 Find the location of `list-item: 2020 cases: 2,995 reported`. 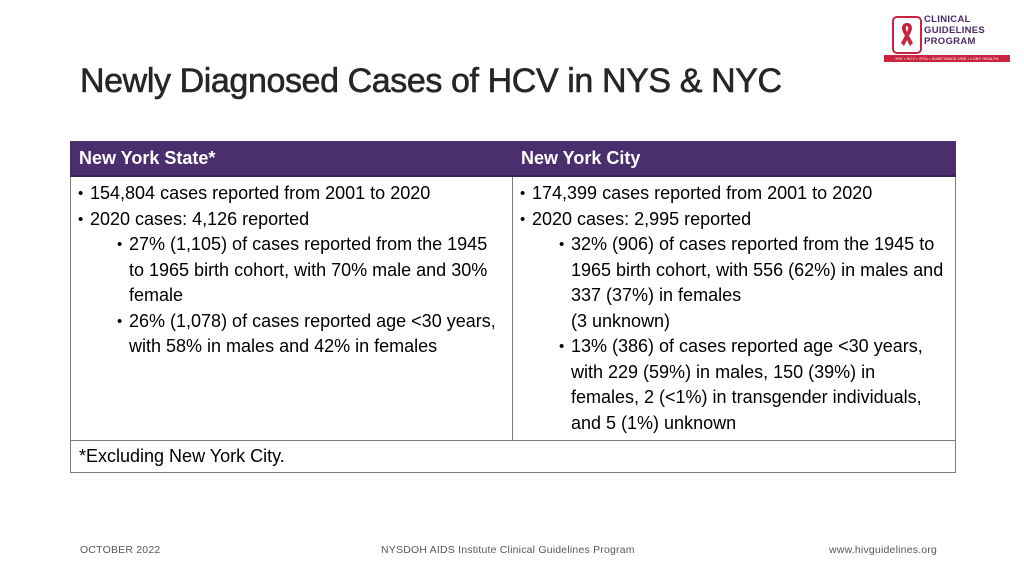

list-item: 2020 cases: 2,995 reported is located at coordinates (734, 220).